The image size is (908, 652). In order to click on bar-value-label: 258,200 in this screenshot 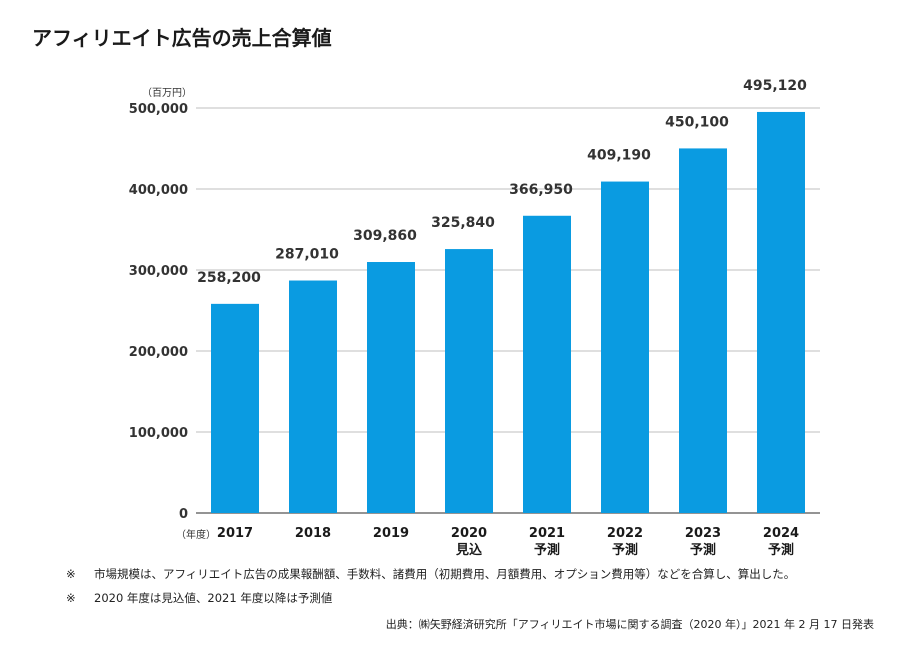, I will do `click(229, 278)`.